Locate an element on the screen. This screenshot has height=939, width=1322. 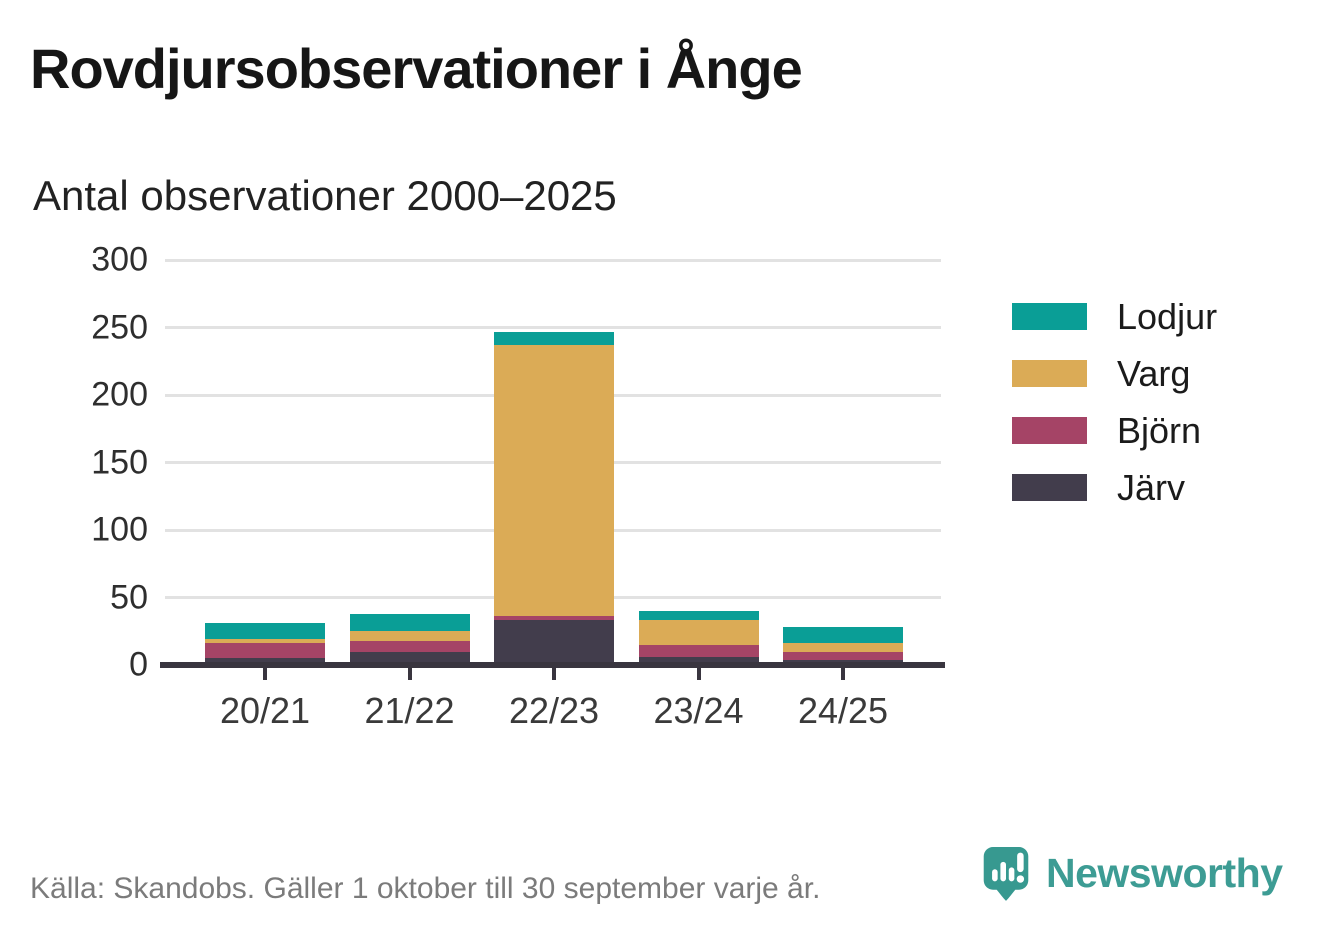
legend-item-lodjur: Lodjur is located at coordinates (1114, 316).